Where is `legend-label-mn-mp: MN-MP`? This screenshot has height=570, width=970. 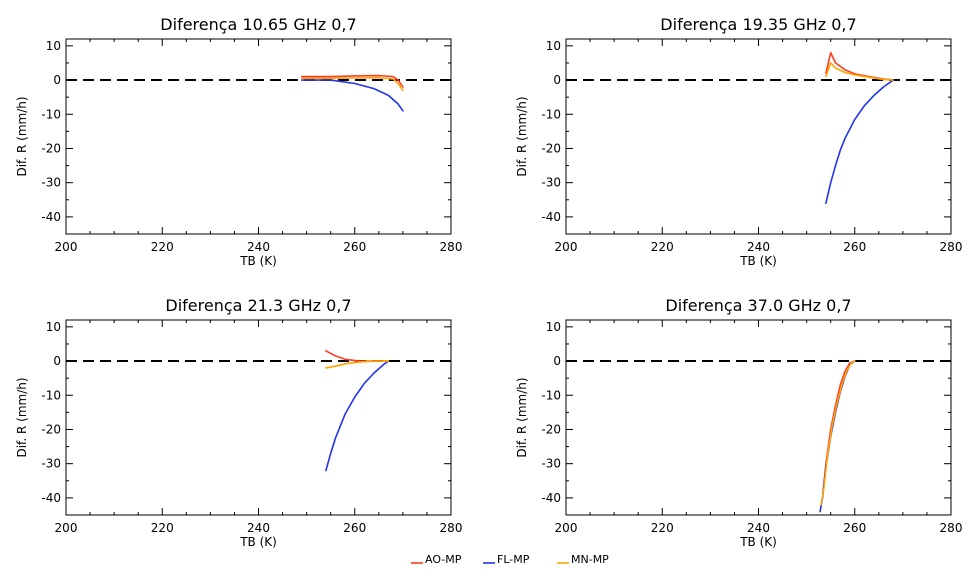 legend-label-mn-mp: MN-MP is located at coordinates (590, 559).